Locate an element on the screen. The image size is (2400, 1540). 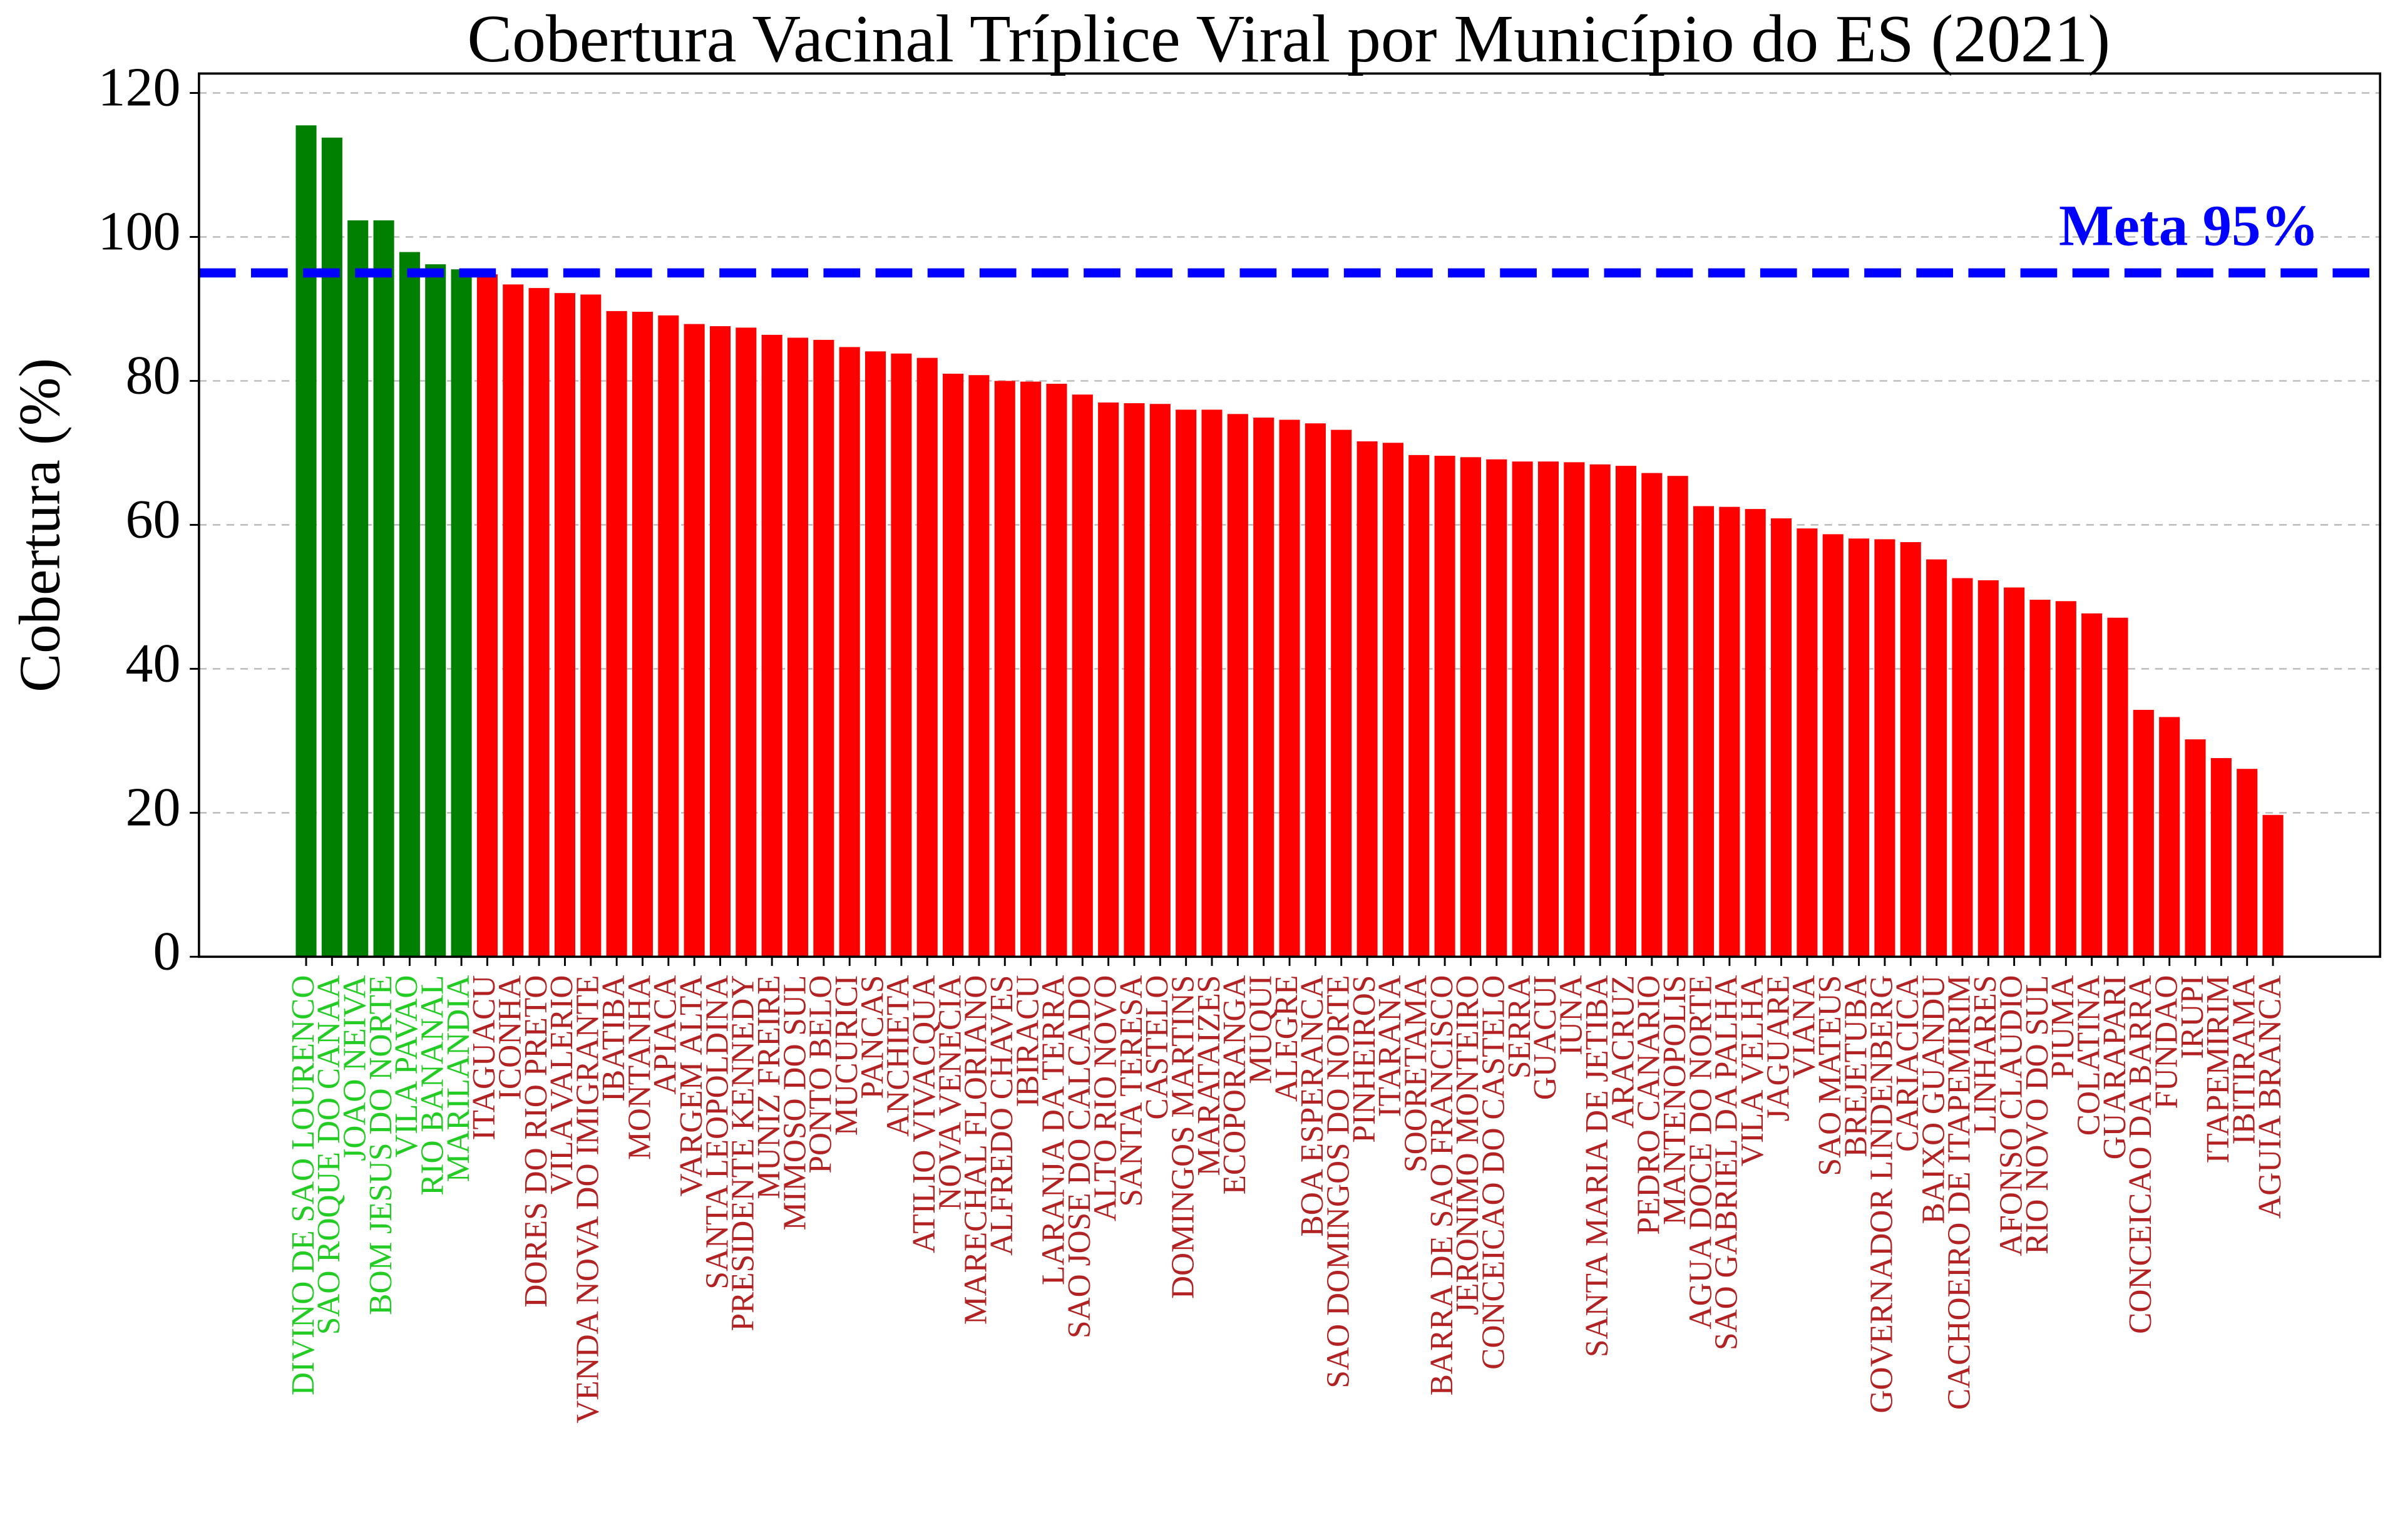
y-axis-label: Cobertura (%) is located at coordinates (40, 525).